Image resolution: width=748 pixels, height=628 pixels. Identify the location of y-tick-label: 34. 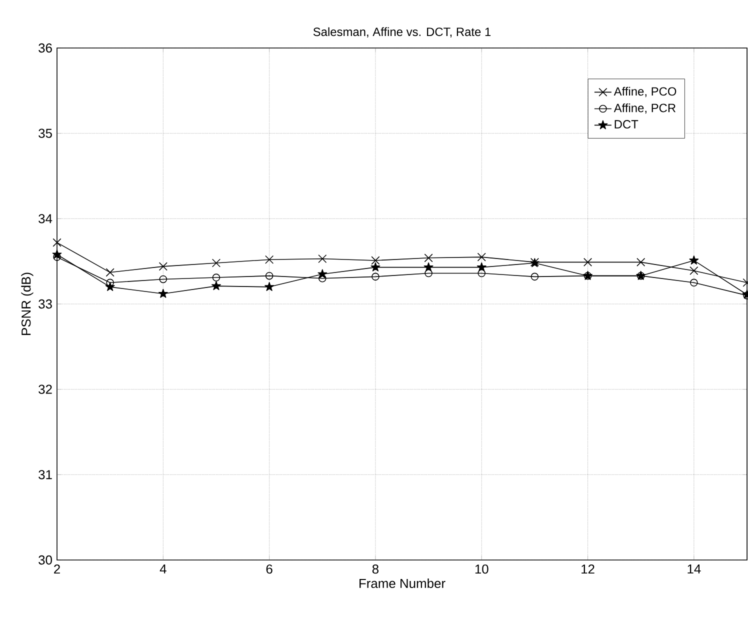
(45, 219).